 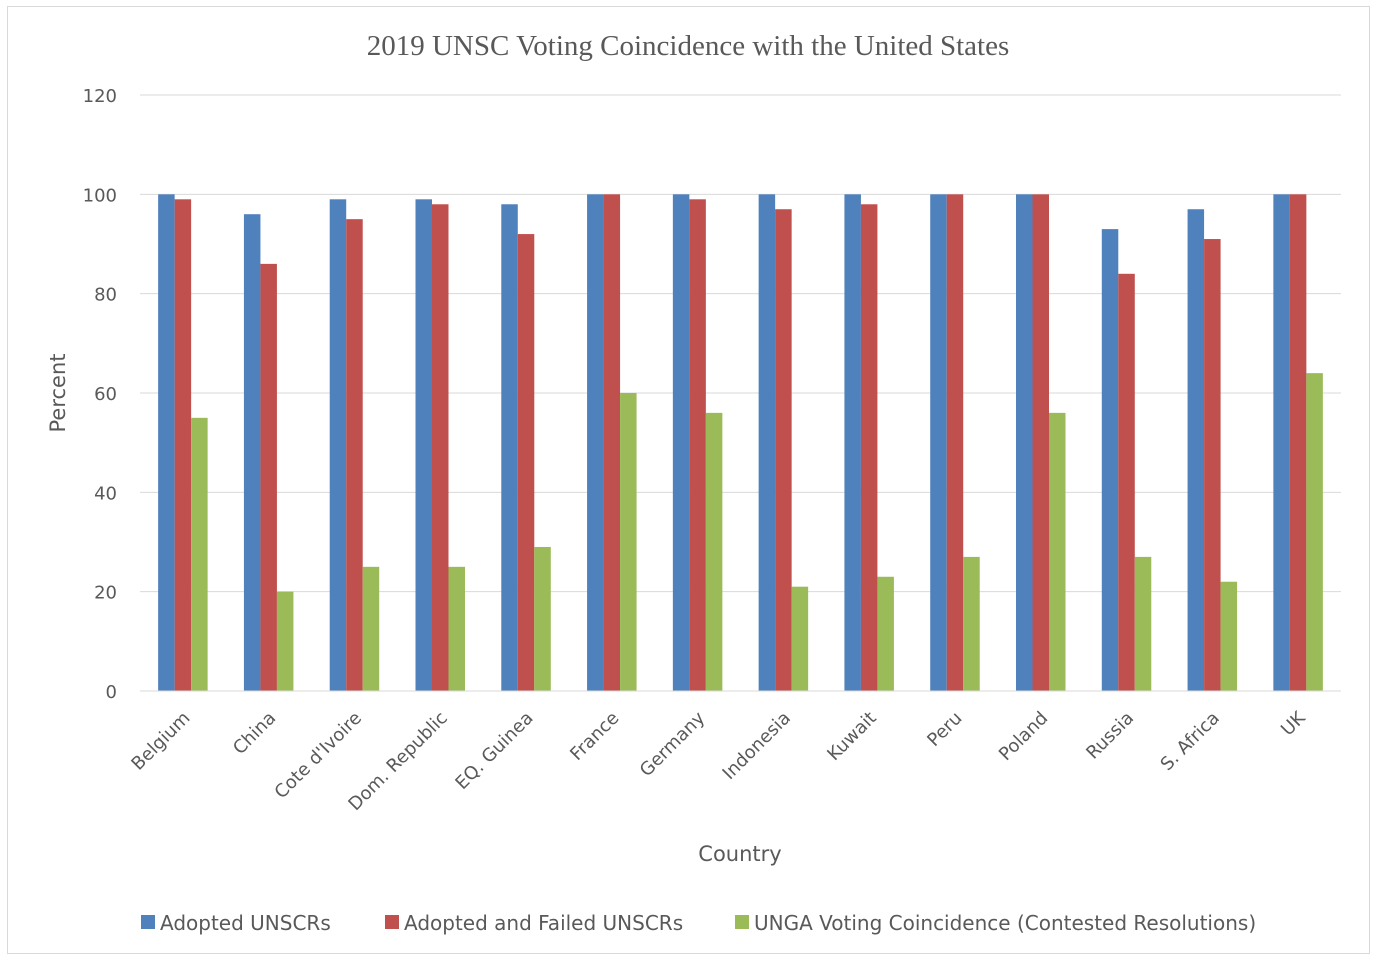 I want to click on y-axis-ticks: 0 20 40 60 80 100 120, so click(x=100, y=394).